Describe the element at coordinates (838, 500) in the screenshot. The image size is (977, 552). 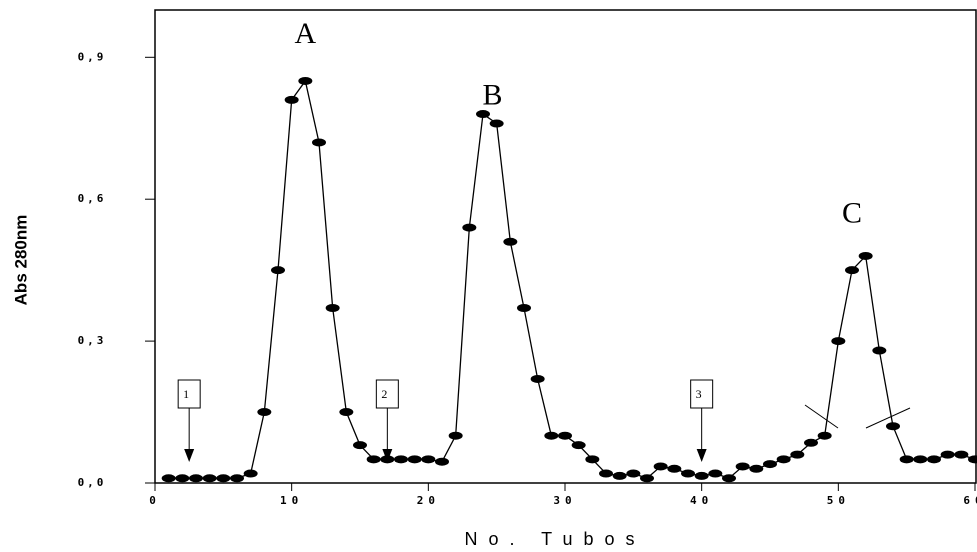
I see `x-tick-label: 50` at that location.